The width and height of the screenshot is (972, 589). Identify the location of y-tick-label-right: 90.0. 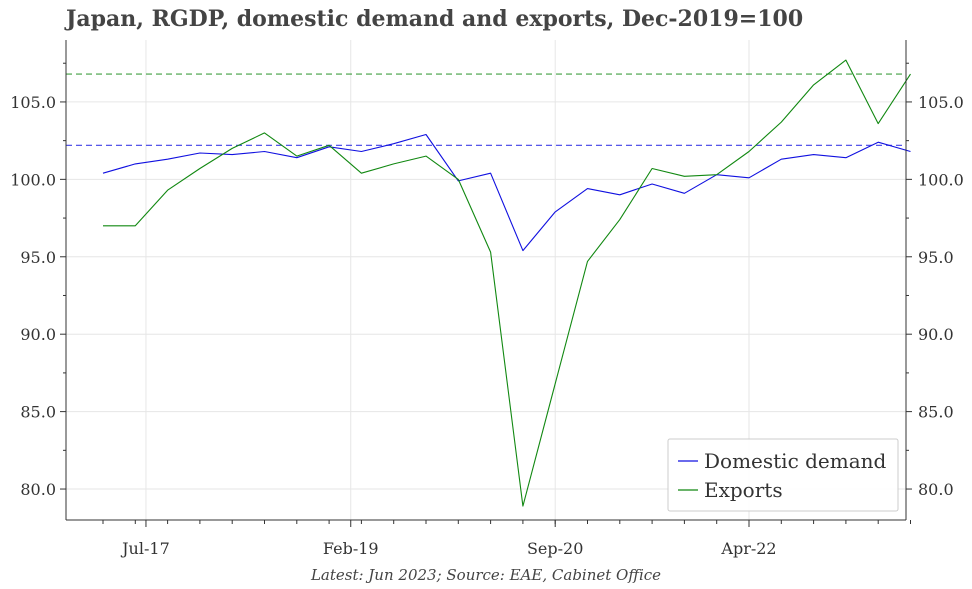
(936, 334).